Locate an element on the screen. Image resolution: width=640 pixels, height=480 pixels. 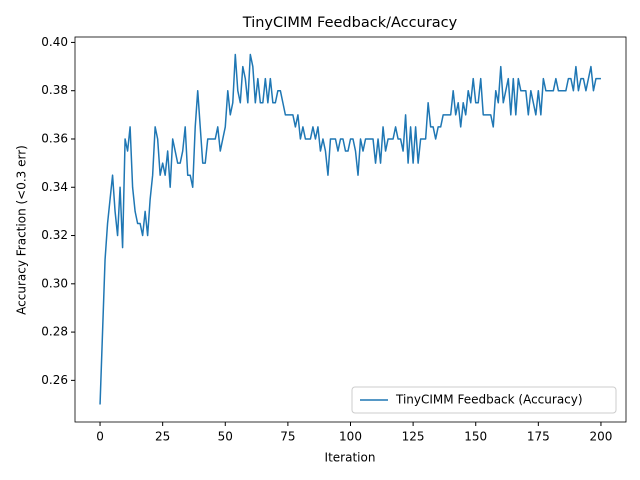
y-axis-label: Accuracy Fraction (<0.3 err) is located at coordinates (22, 230).